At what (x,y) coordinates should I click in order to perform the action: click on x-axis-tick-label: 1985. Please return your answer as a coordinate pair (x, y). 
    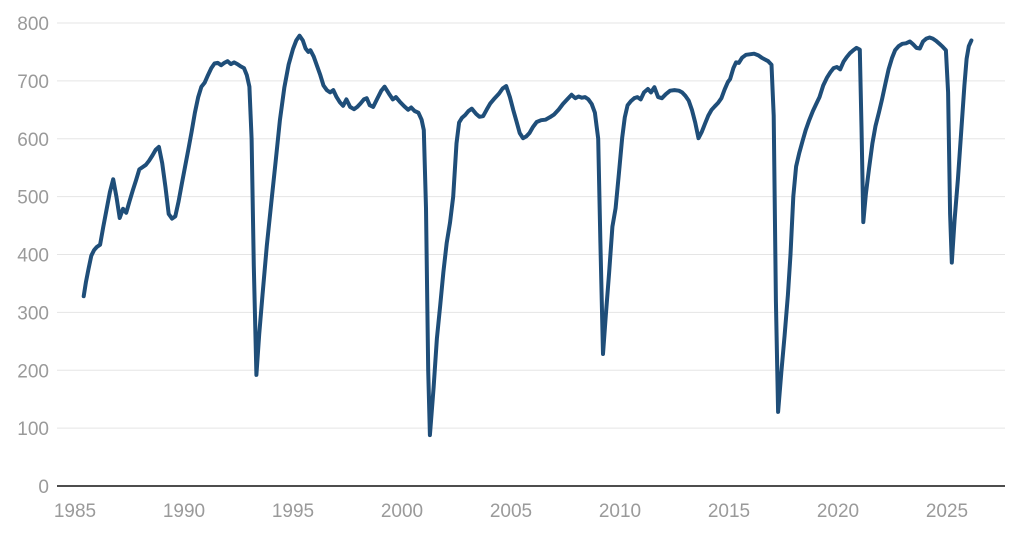
    Looking at the image, I should click on (75, 511).